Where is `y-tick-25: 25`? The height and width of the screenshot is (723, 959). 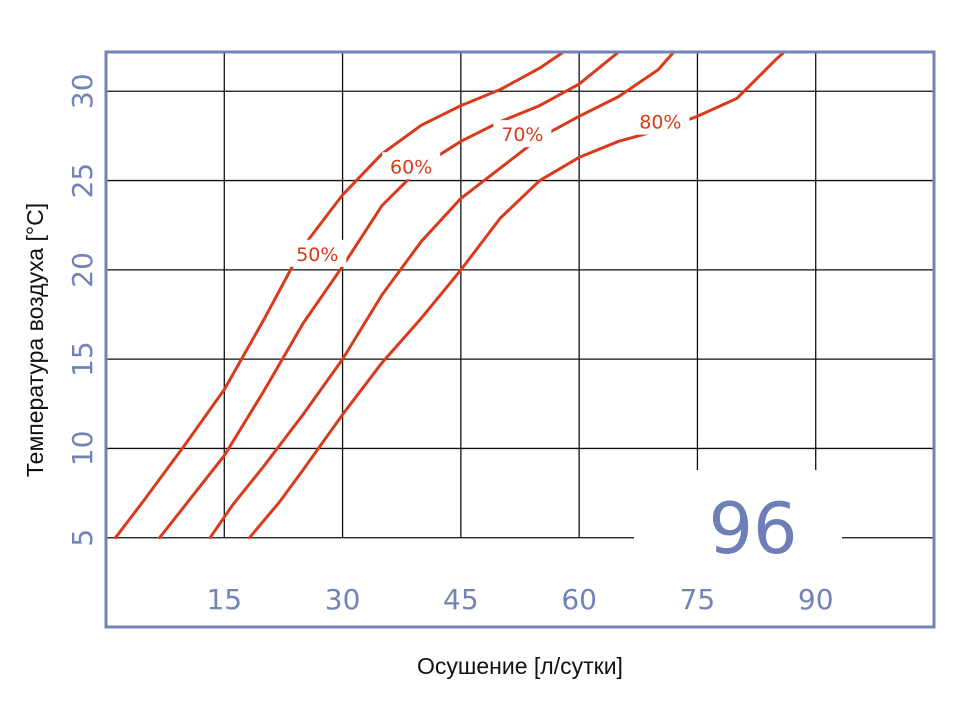
y-tick-25: 25 is located at coordinates (82, 181).